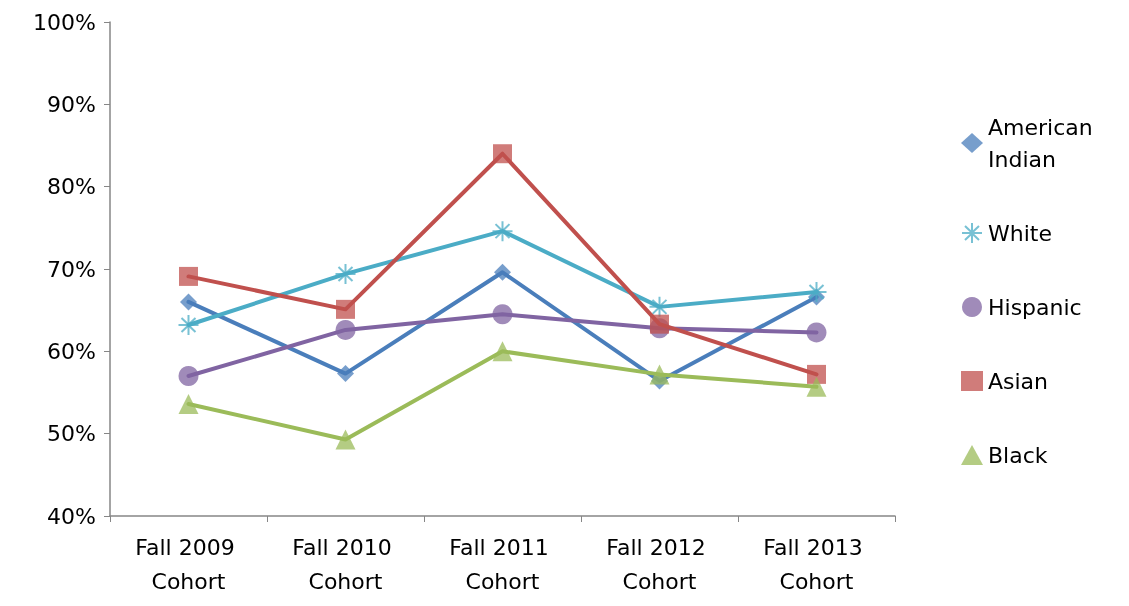  Describe the element at coordinates (816, 564) in the screenshot. I see `x-tick-label: Fall 2013 Cohort` at that location.